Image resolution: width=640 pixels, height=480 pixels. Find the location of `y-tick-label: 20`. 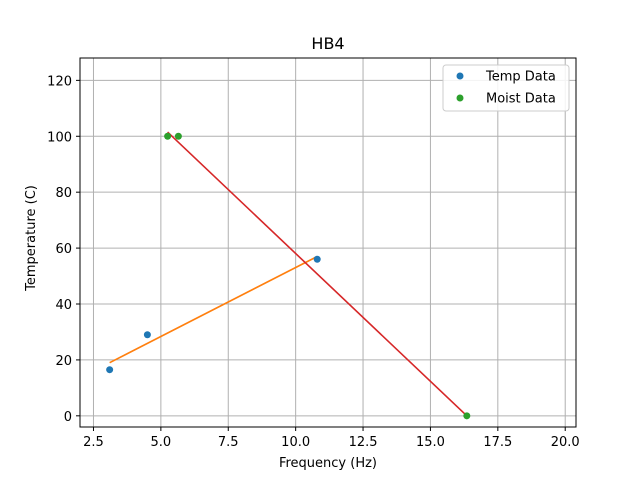

y-tick-label: 20 is located at coordinates (63, 361).